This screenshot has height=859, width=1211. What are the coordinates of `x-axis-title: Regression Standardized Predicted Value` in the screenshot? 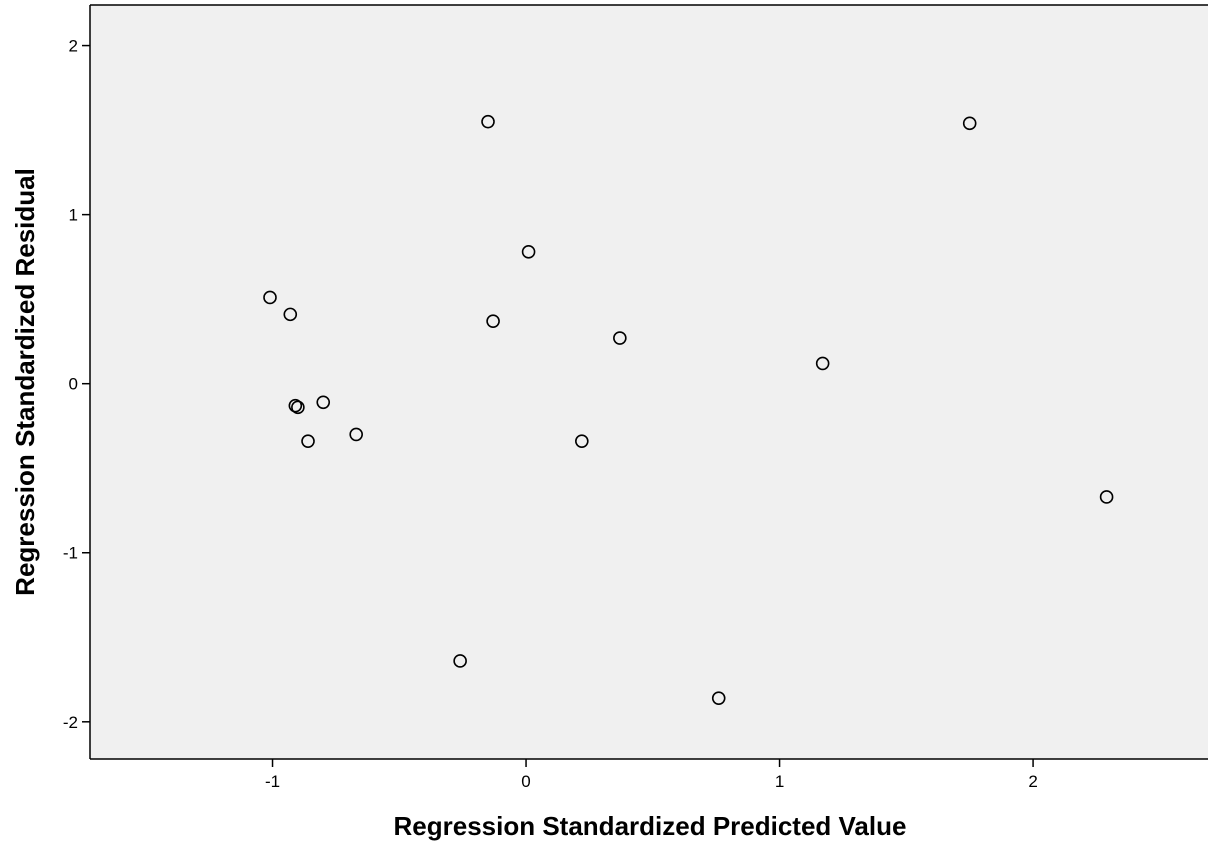 It's located at (650, 826).